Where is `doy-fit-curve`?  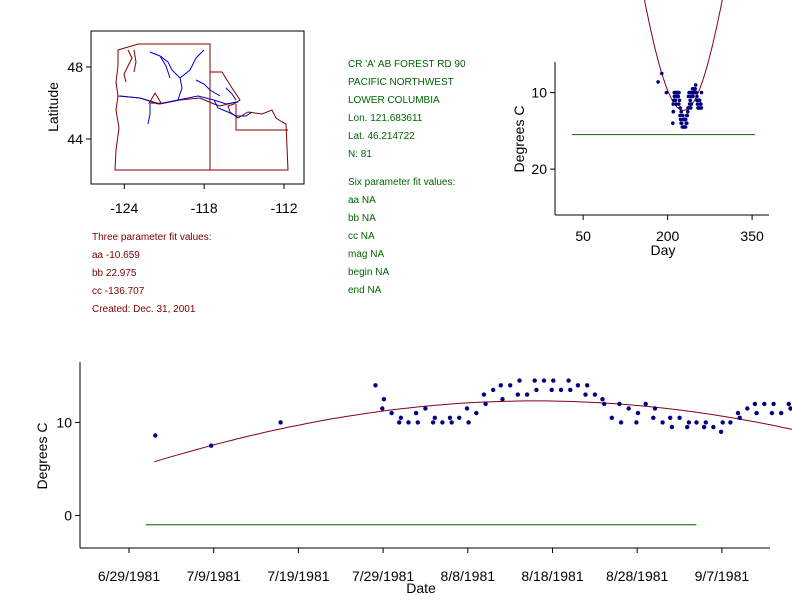
doy-fit-curve is located at coordinates (683, 55).